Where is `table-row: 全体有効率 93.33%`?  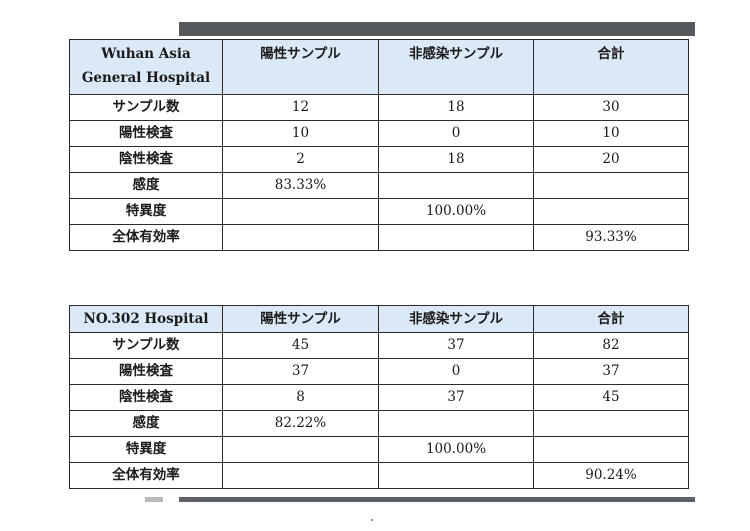
table-row: 全体有効率 93.33% is located at coordinates (379, 237).